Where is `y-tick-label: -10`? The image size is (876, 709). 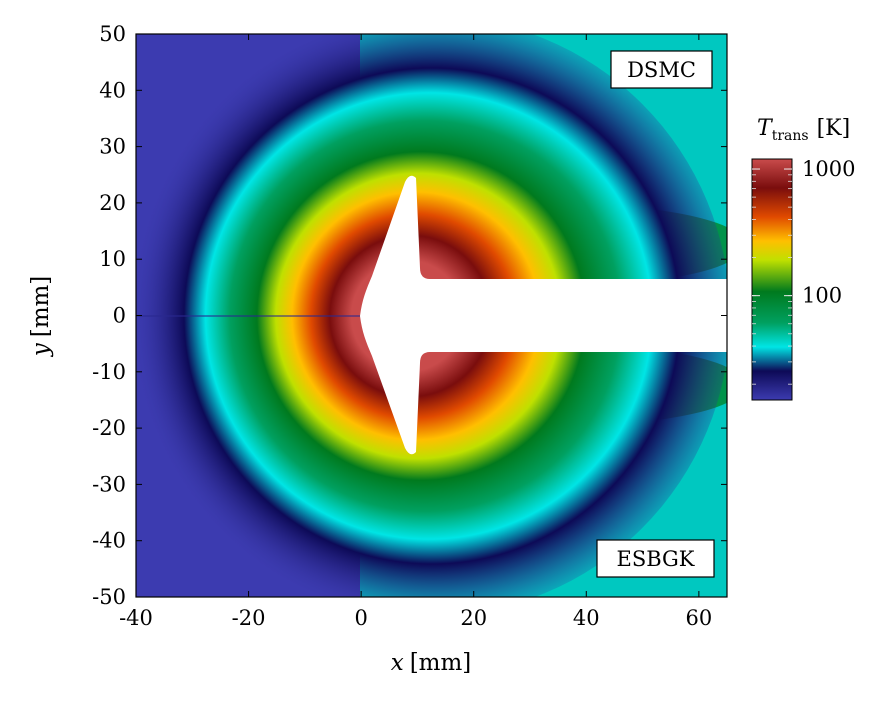 y-tick-label: -10 is located at coordinates (109, 372).